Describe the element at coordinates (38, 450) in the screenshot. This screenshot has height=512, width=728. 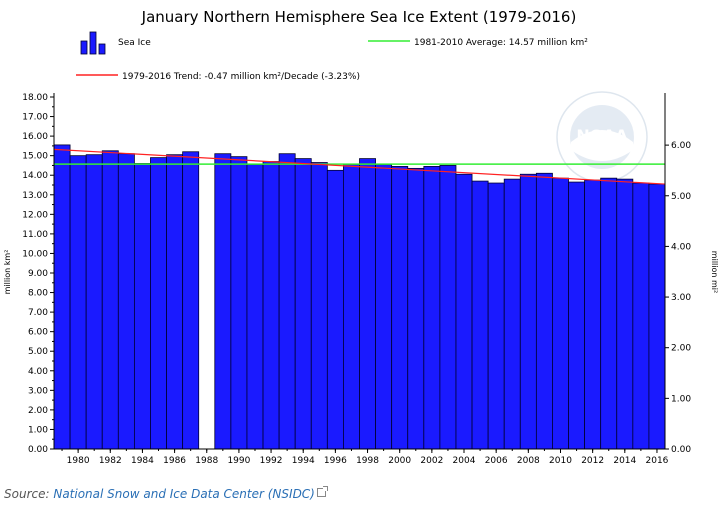
I see `y-tick-label: 0.00` at that location.